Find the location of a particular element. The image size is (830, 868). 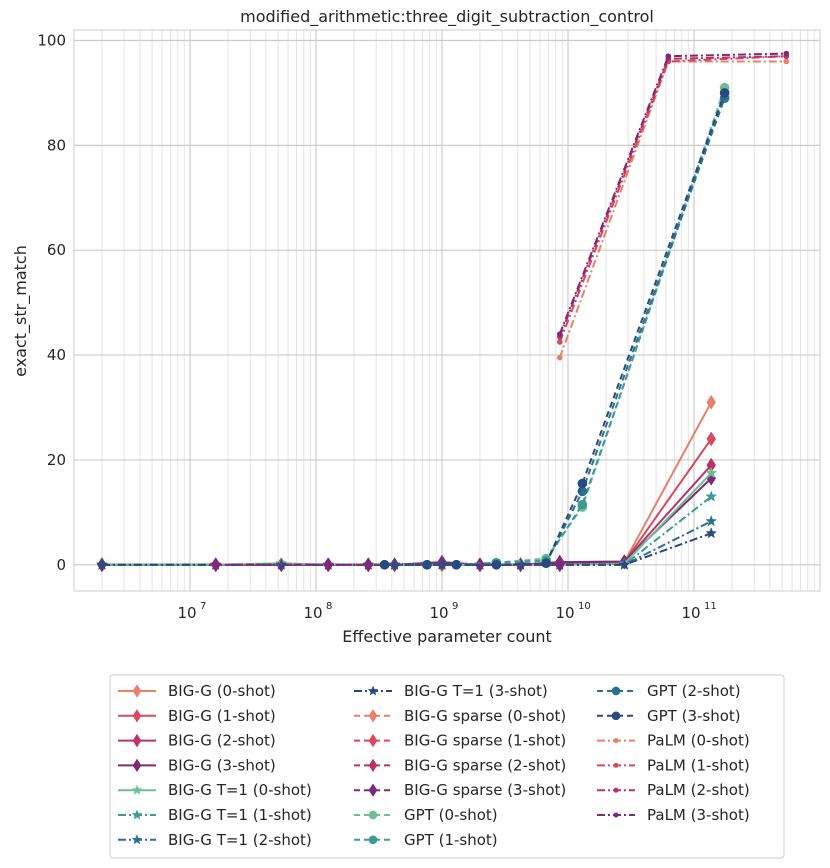

legend-entry: BIG-G sparse (1-shot) is located at coordinates (460, 741).